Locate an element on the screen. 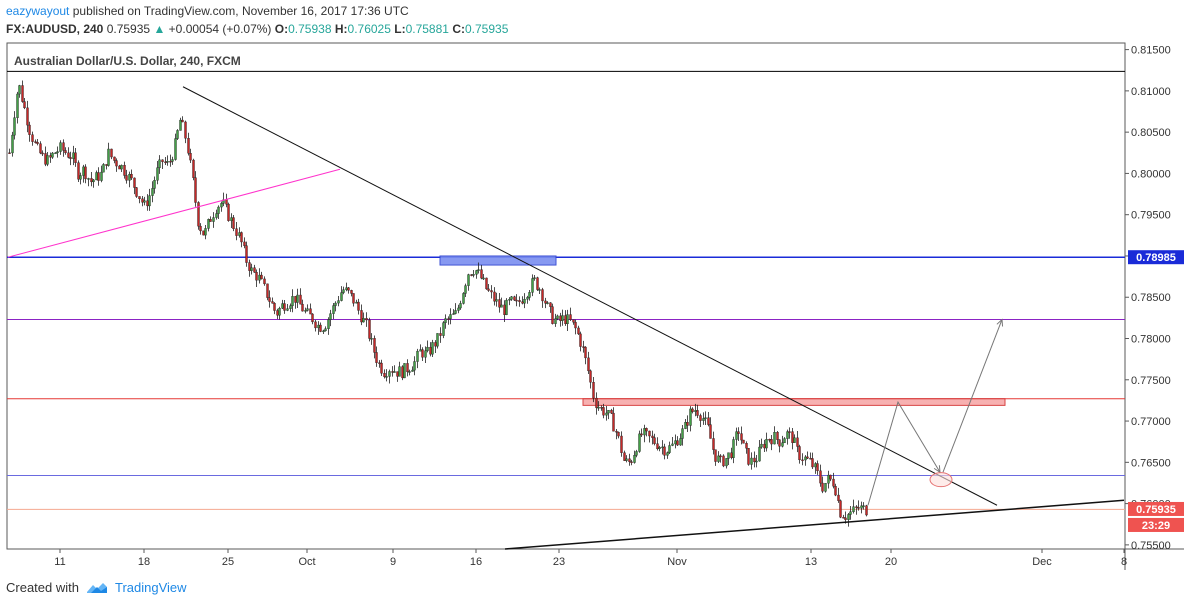  low-value: 0.75881 is located at coordinates (427, 29).